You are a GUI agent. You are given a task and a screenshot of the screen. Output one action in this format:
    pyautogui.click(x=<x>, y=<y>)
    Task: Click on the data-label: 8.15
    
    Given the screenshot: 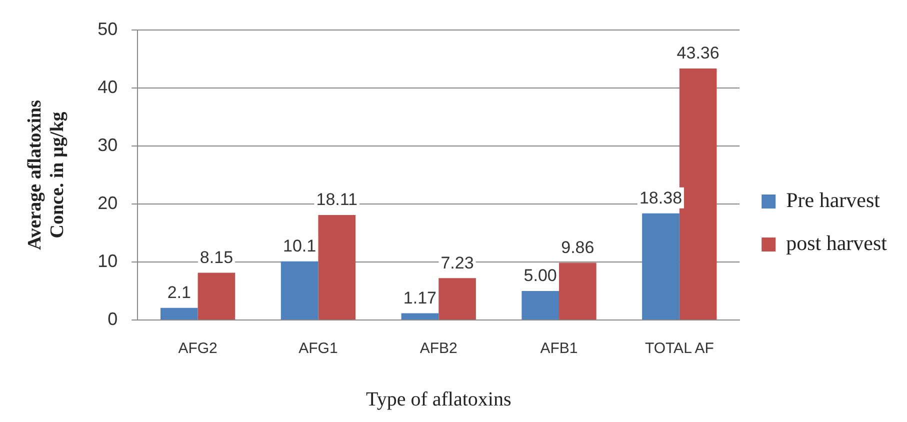 What is the action you would take?
    pyautogui.click(x=217, y=257)
    